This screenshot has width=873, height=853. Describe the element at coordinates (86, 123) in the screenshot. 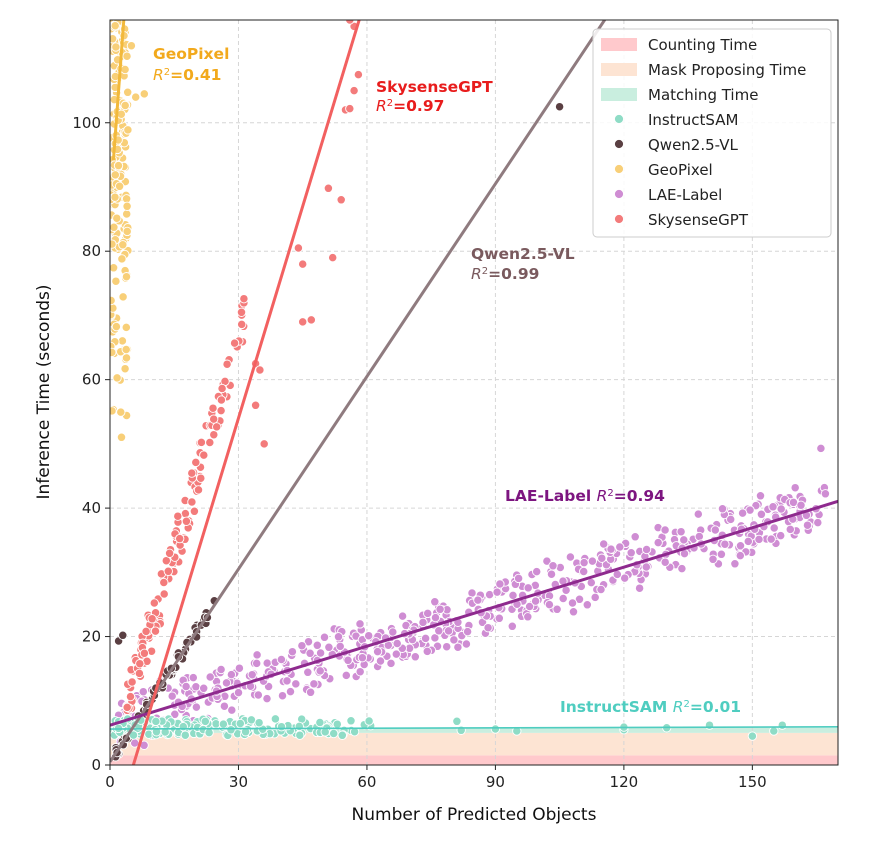

I see `y-tick-label: 100` at that location.